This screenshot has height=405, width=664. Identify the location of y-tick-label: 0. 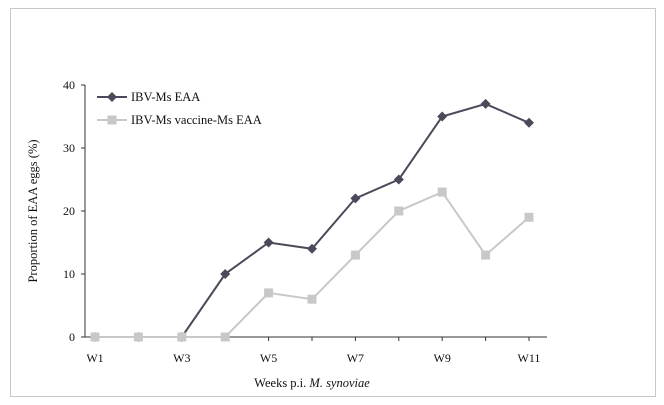
(72, 337).